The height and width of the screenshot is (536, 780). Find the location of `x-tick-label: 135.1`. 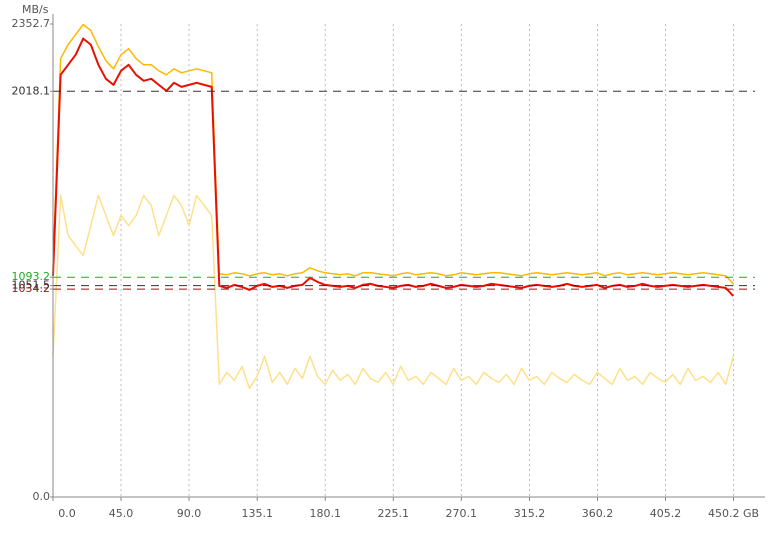

x-tick-label: 135.1 is located at coordinates (257, 513).